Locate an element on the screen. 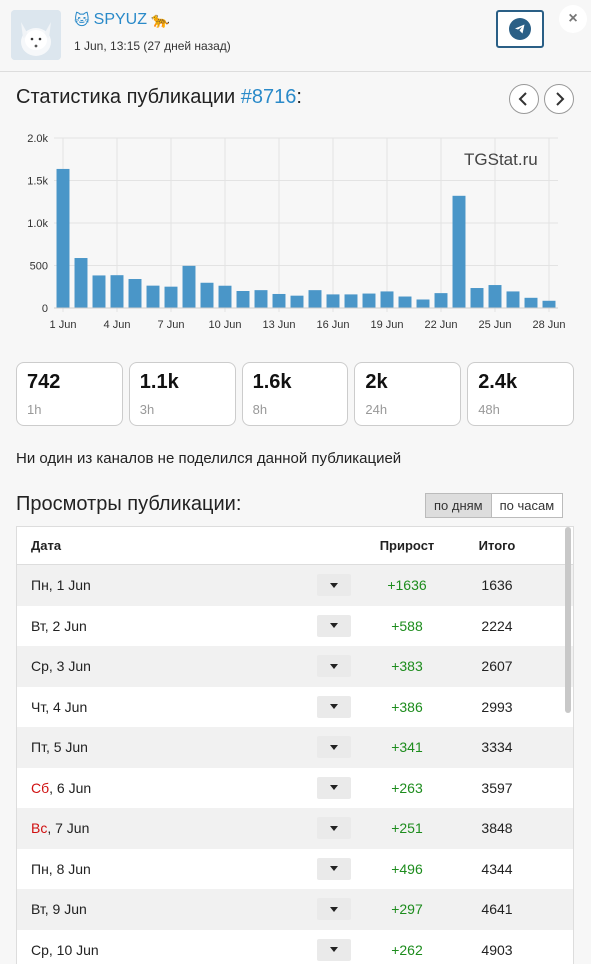 Image resolution: width=591 pixels, height=964 pixels. x-tick-label: 4 Jun is located at coordinates (117, 325).